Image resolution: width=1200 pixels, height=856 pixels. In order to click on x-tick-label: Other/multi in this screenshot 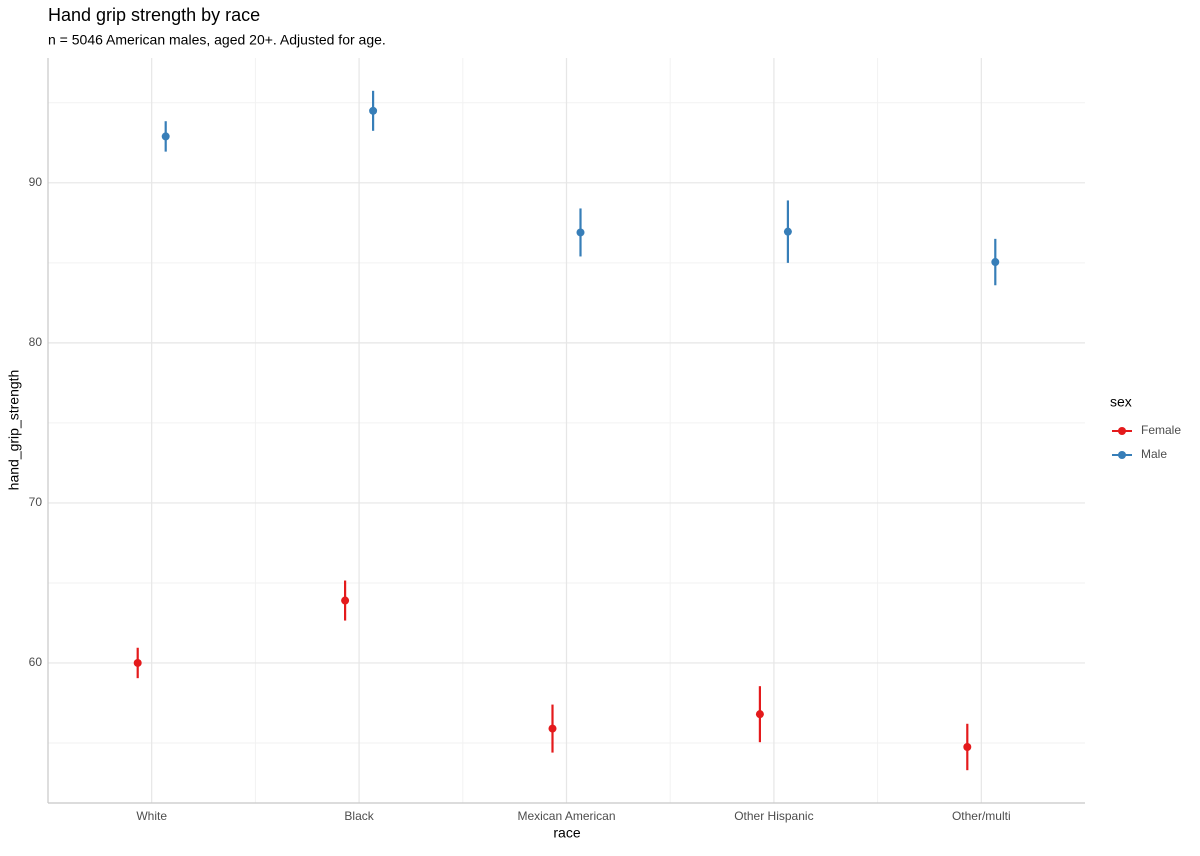, I will do `click(981, 816)`.